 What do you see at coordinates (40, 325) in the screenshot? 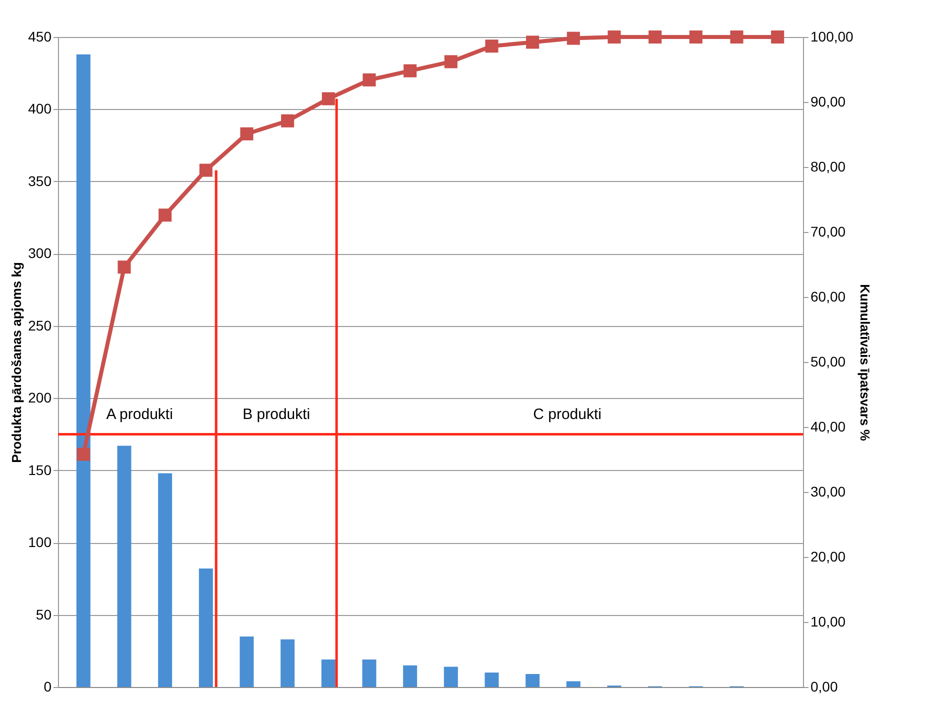
I see `y-tick-label: 250` at bounding box center [40, 325].